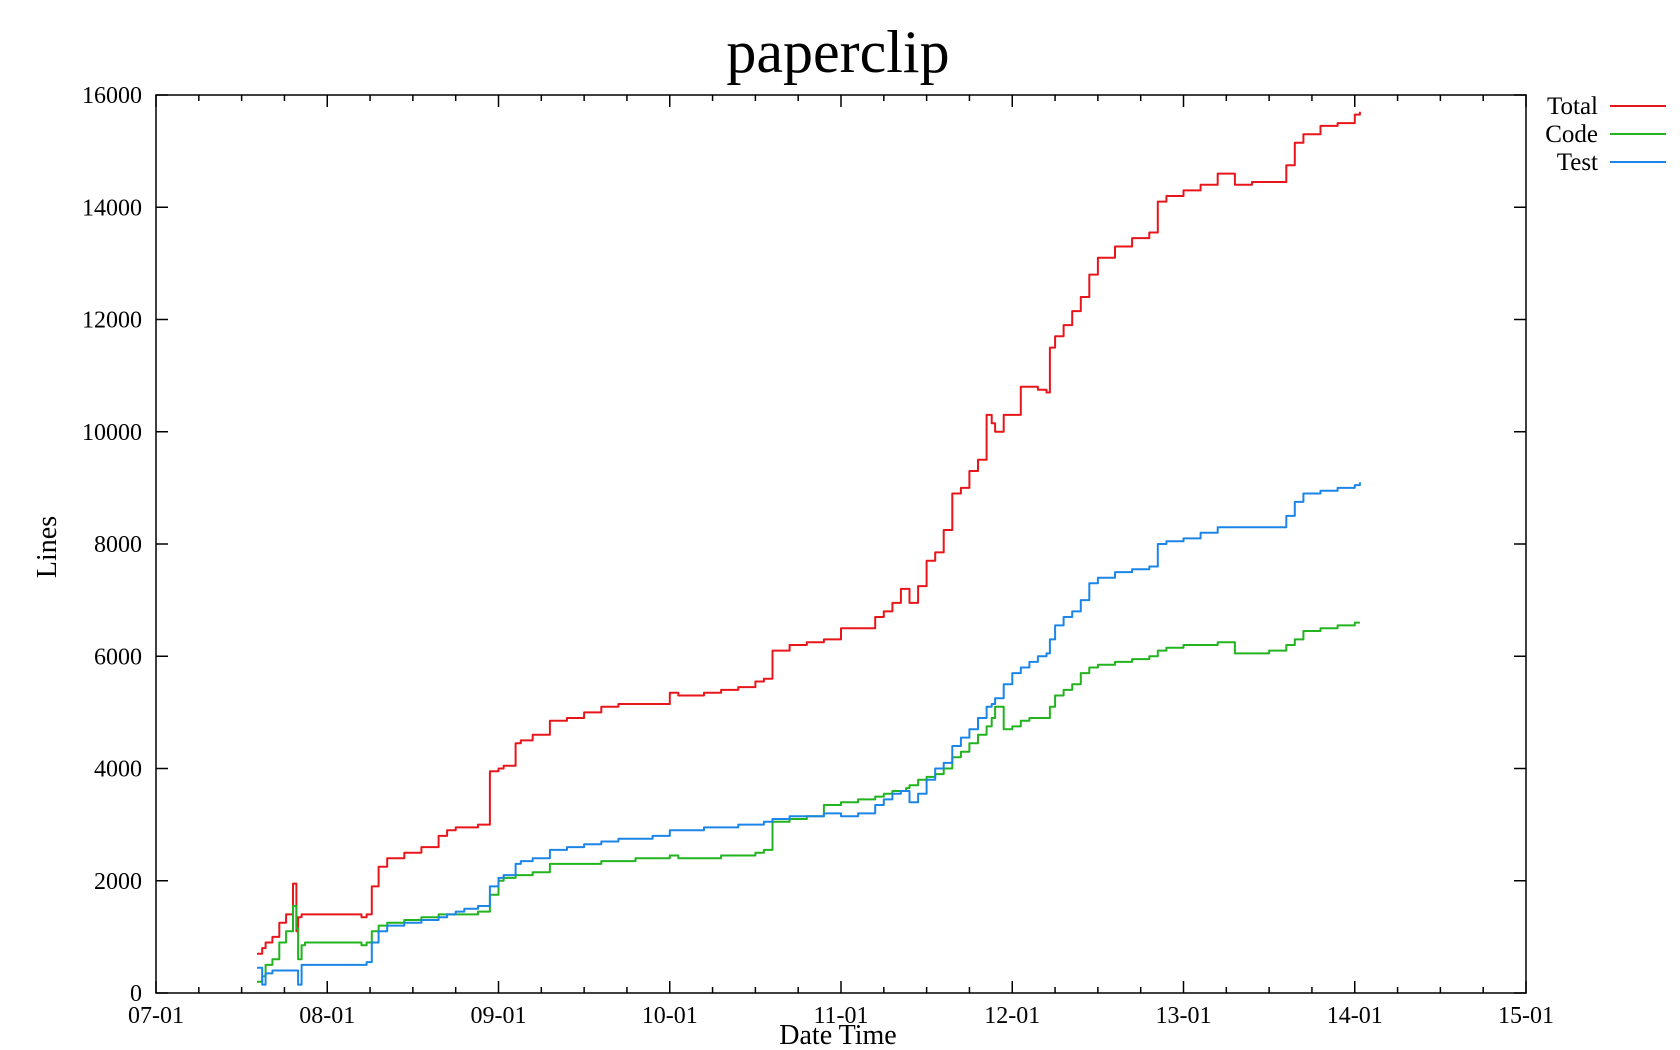 This screenshot has height=1050, width=1680. What do you see at coordinates (118, 882) in the screenshot?
I see `y-tick-label: 2000` at bounding box center [118, 882].